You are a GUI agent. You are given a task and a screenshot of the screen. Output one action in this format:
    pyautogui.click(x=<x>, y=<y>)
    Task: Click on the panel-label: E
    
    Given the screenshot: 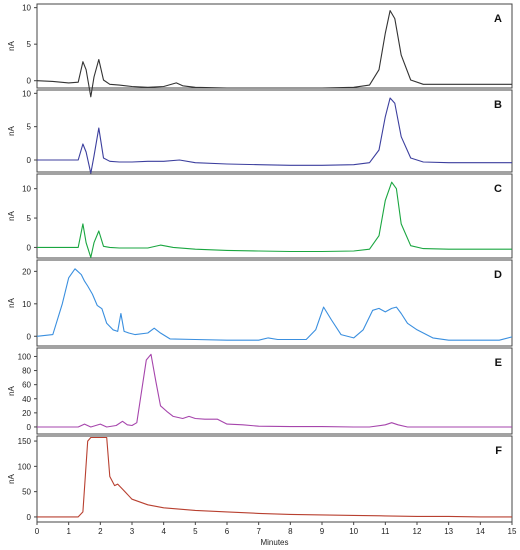 What is the action you would take?
    pyautogui.click(x=498, y=363)
    